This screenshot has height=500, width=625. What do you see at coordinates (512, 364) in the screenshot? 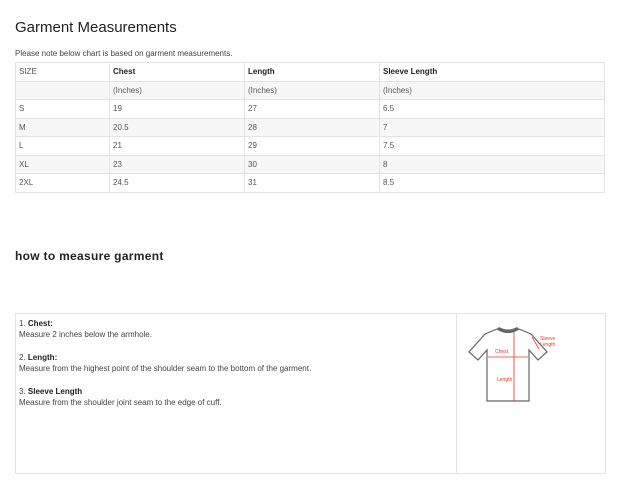
I see `tshirt-icon: Chest Length Sleeve Length` at bounding box center [512, 364].